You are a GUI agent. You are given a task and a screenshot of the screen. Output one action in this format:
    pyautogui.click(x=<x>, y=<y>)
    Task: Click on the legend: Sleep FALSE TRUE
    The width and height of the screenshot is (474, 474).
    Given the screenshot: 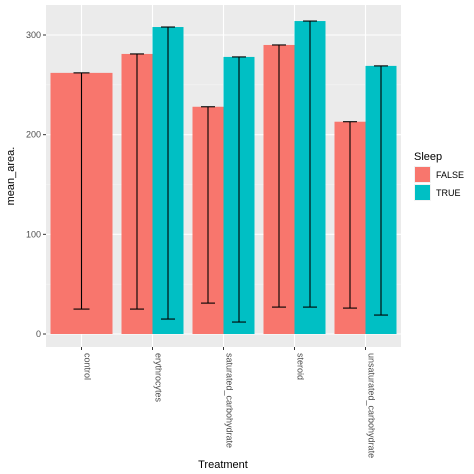 What is the action you would take?
    pyautogui.click(x=439, y=176)
    